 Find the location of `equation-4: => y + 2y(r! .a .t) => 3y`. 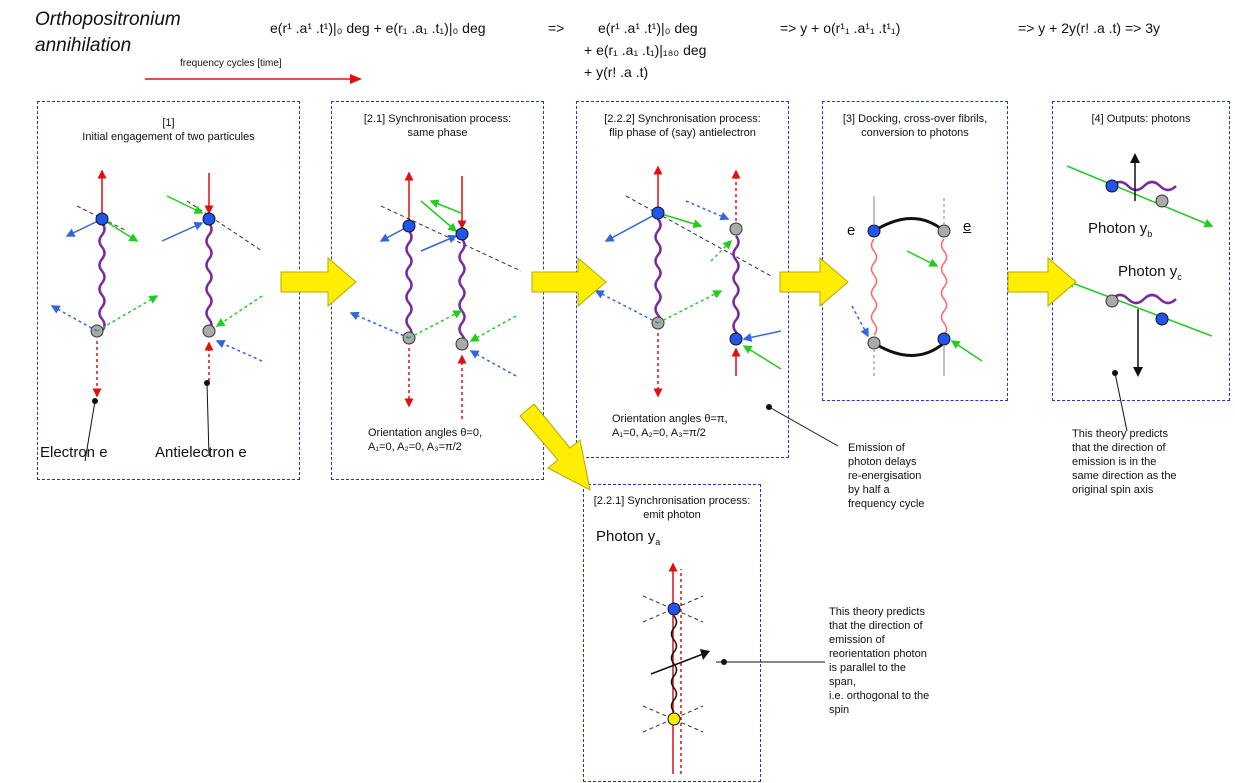

equation-4: => y + 2y(r! .a .t) => 3y is located at coordinates (1089, 28).